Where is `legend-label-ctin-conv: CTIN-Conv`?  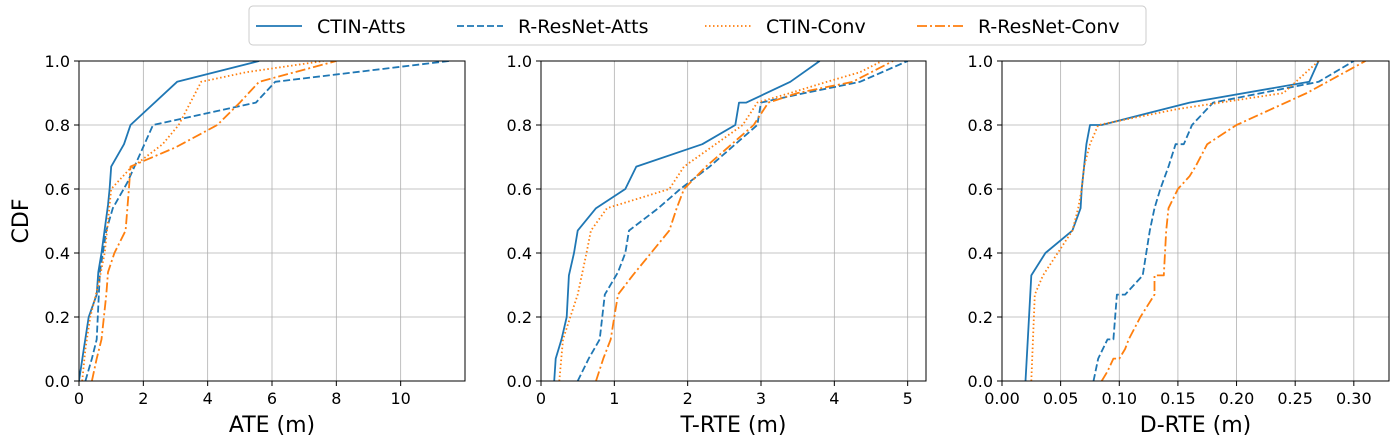 legend-label-ctin-conv: CTIN-Conv is located at coordinates (816, 27).